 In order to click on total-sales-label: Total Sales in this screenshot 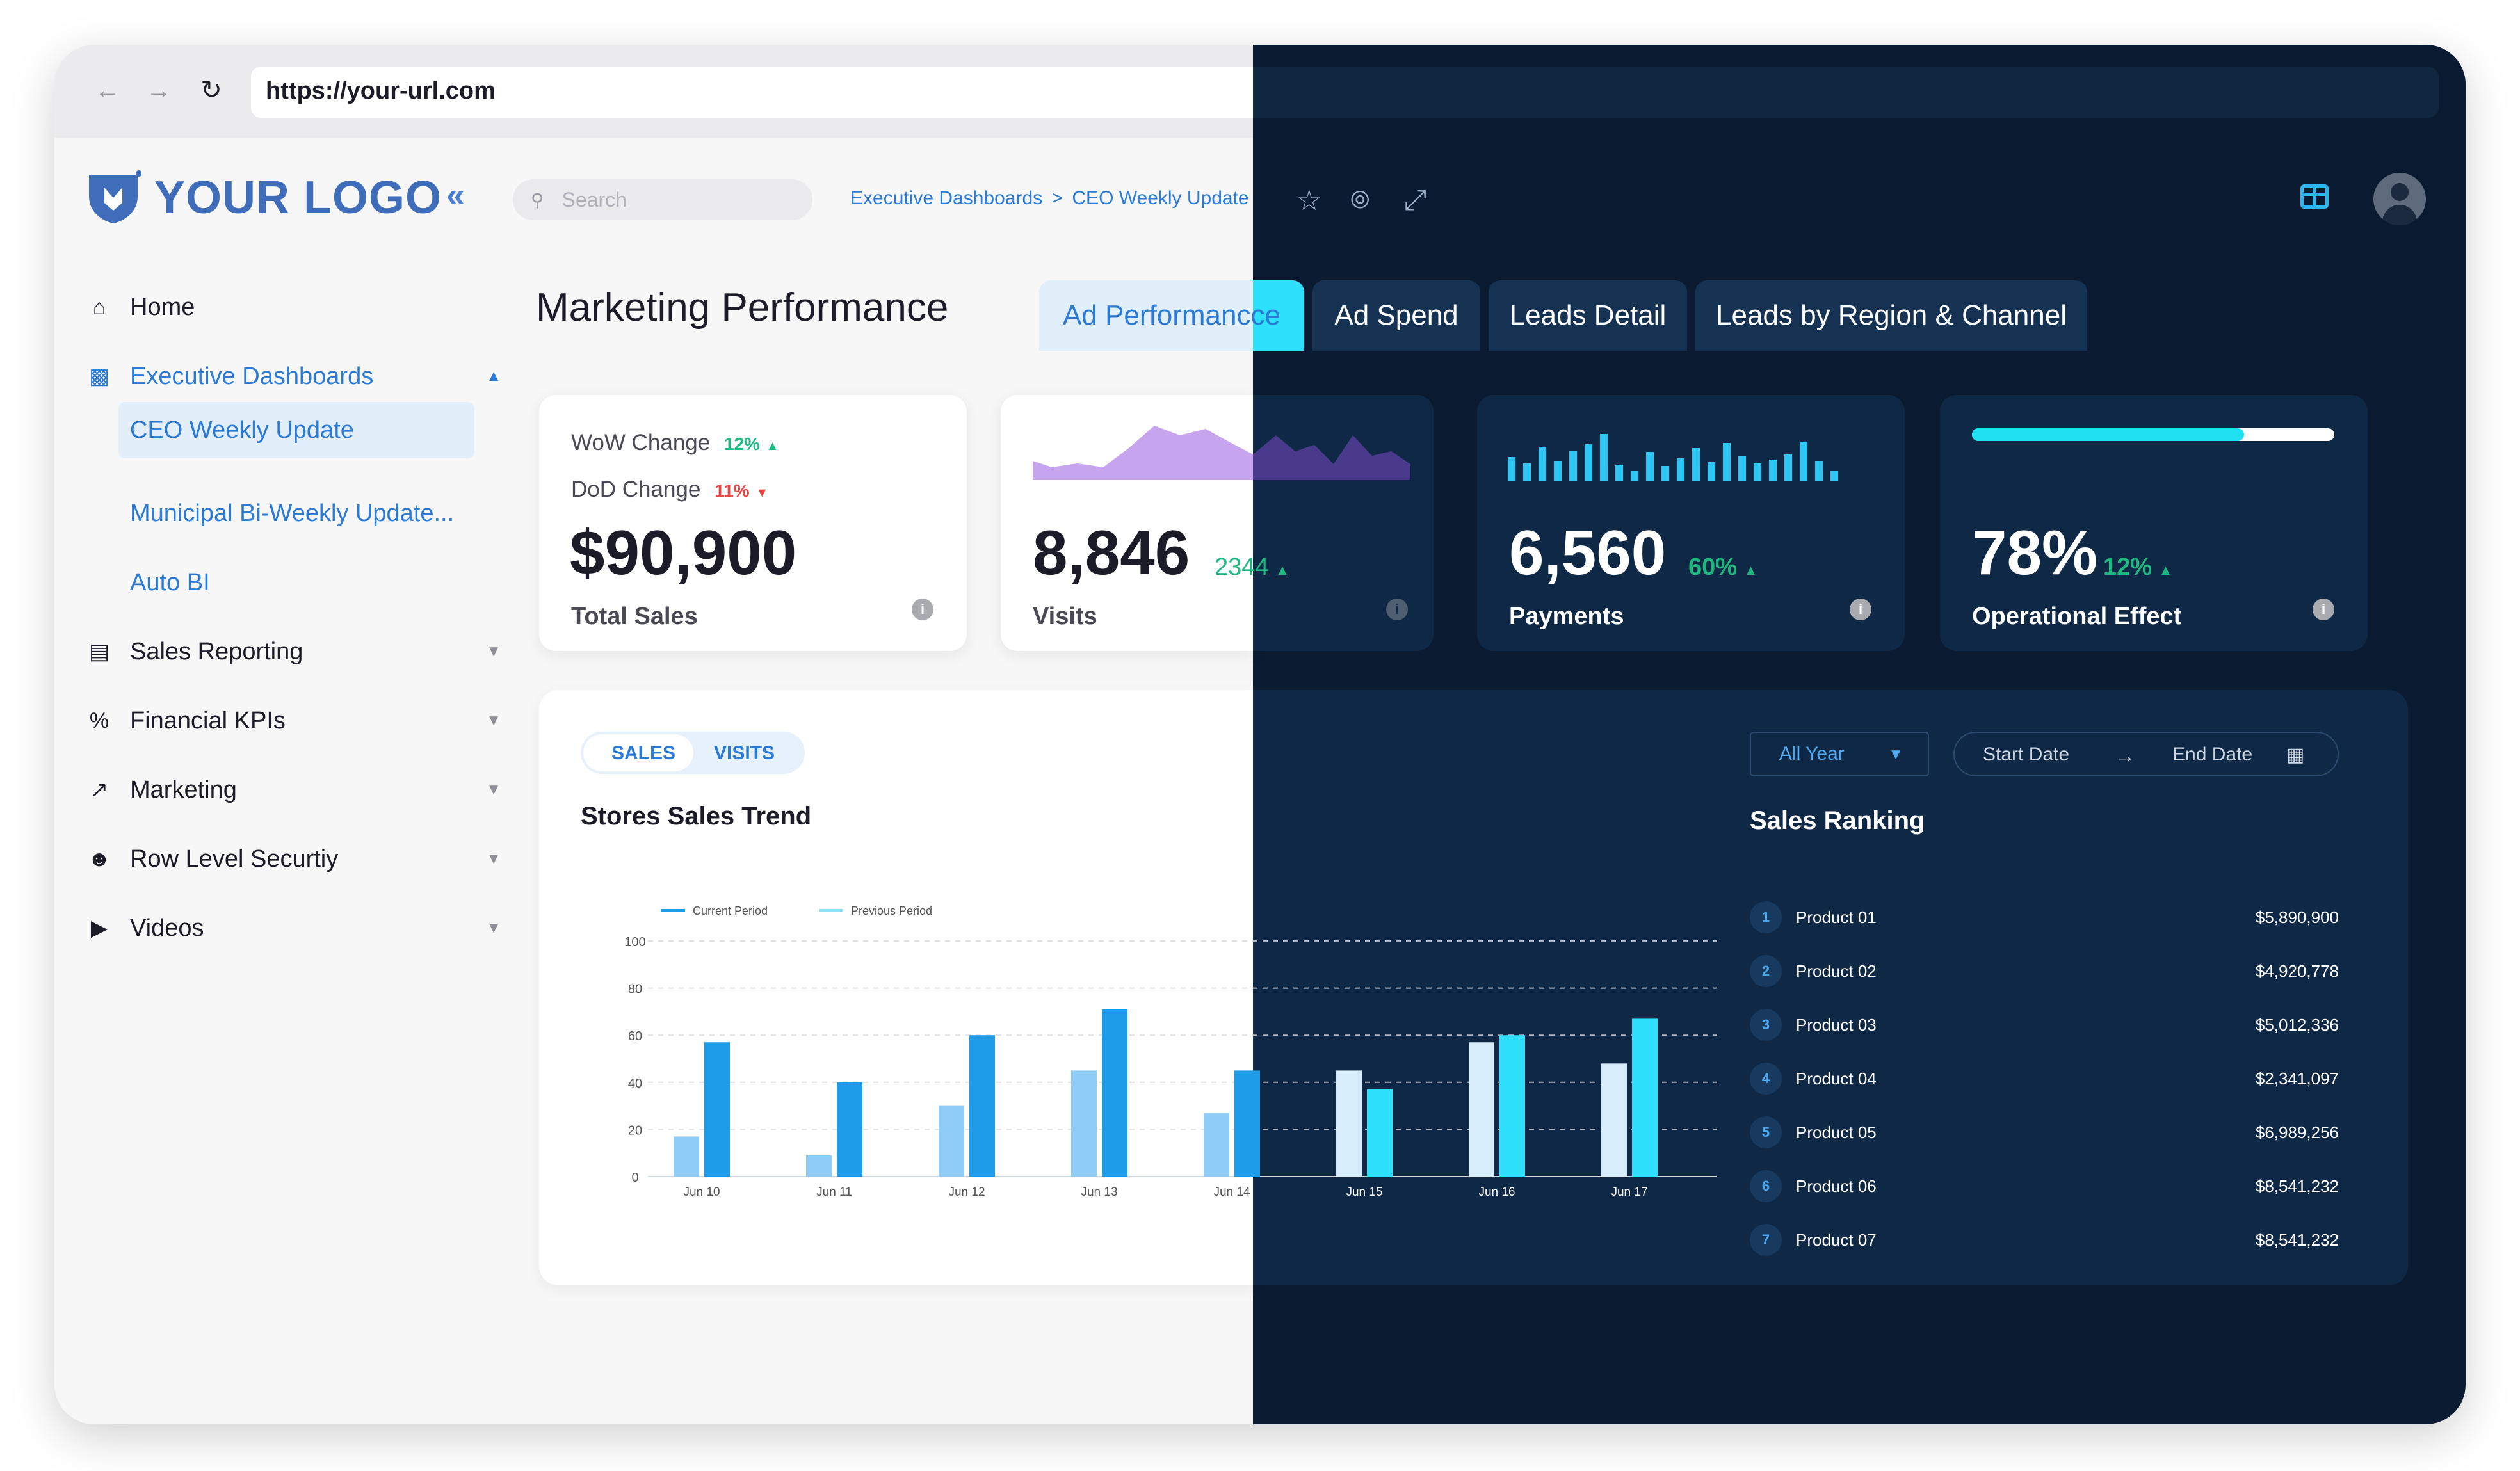, I will do `click(634, 616)`.